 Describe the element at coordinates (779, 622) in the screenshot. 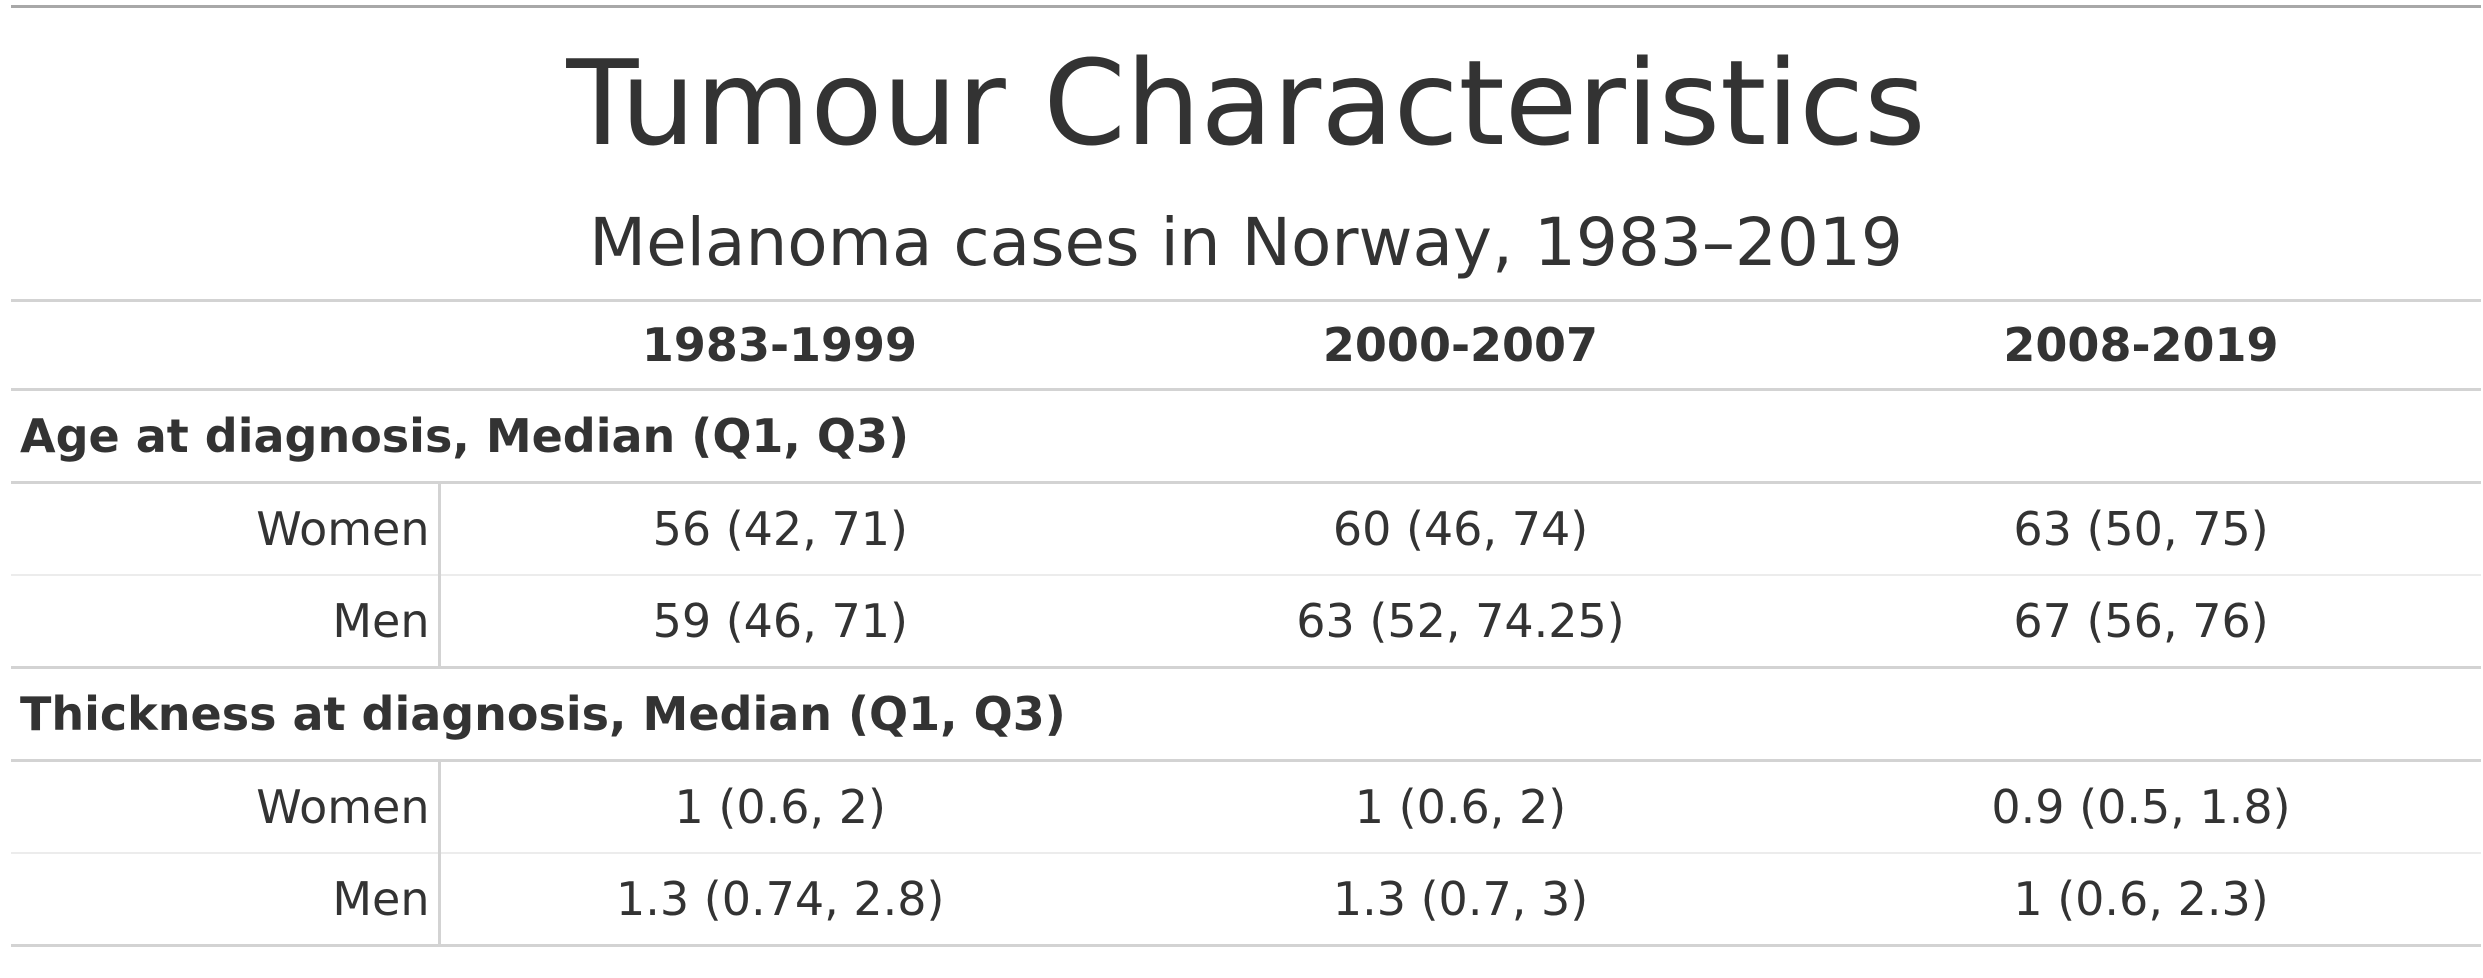

I see `table-cell: 59 (46, 71)` at that location.